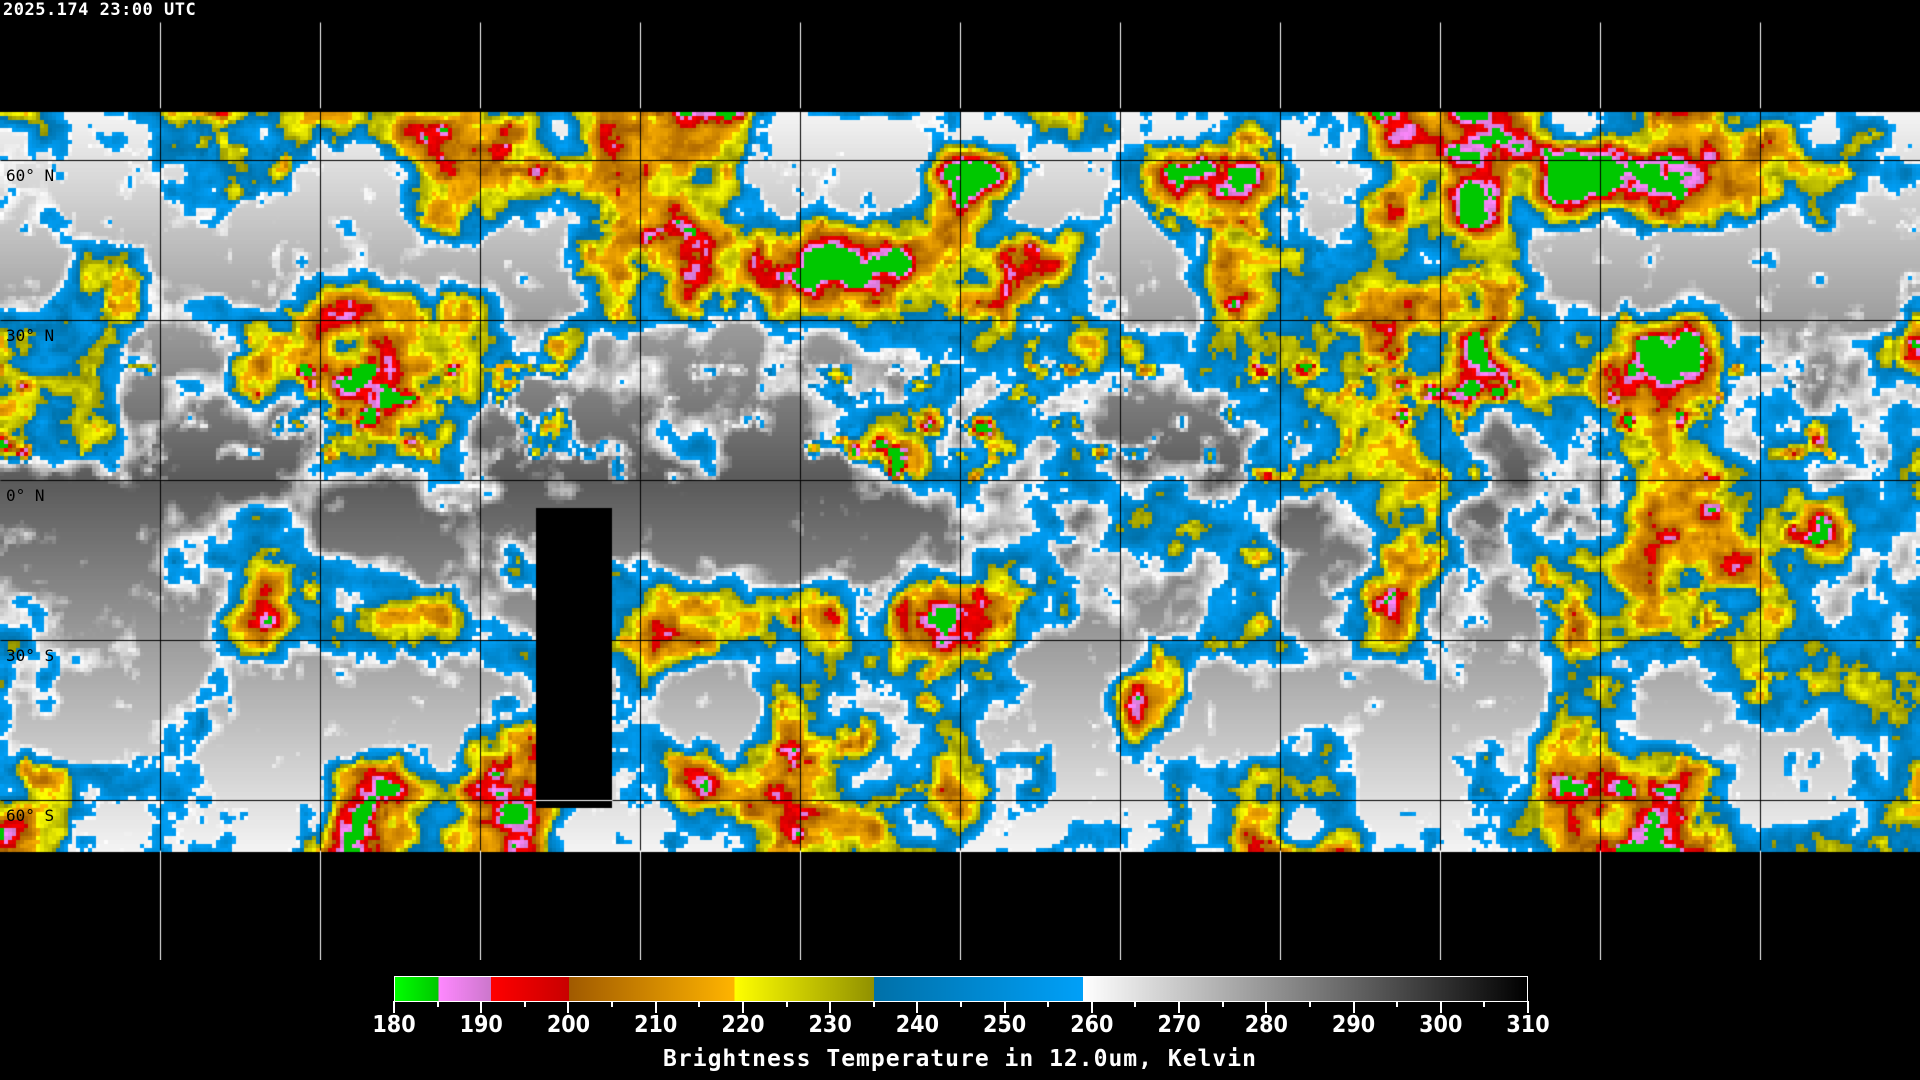 This screenshot has width=1920, height=1080. Describe the element at coordinates (481, 1025) in the screenshot. I see `colorbar-tick-label: 190` at that location.